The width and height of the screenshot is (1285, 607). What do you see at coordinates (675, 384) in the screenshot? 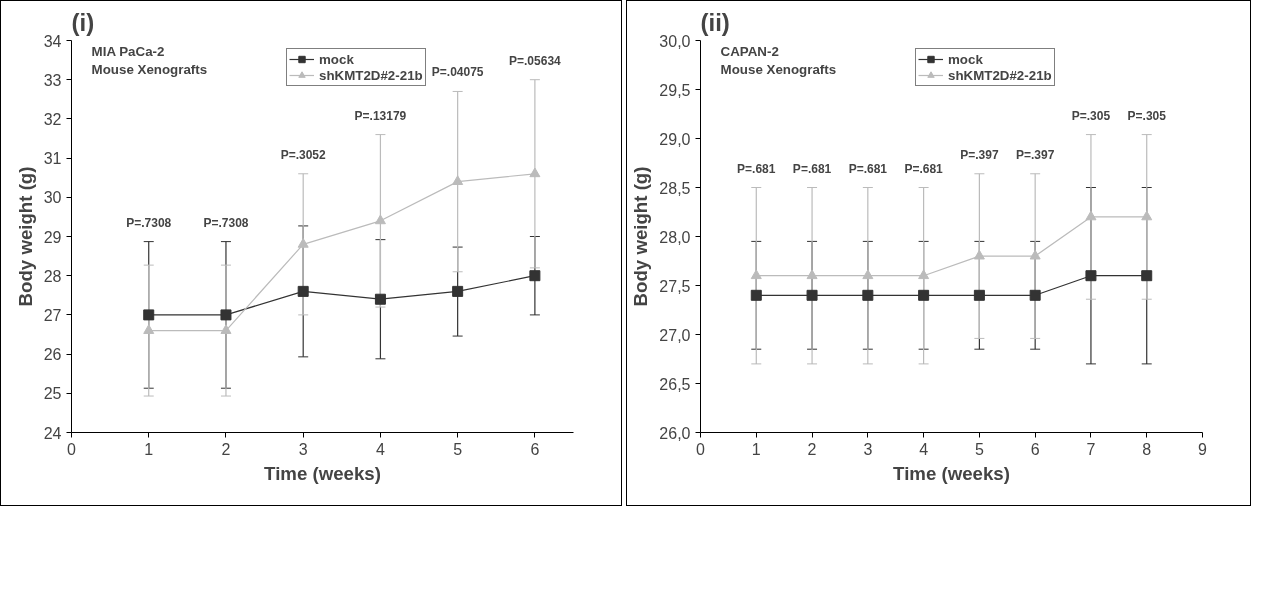
I see `y-tick-label: 26,5` at bounding box center [675, 384].